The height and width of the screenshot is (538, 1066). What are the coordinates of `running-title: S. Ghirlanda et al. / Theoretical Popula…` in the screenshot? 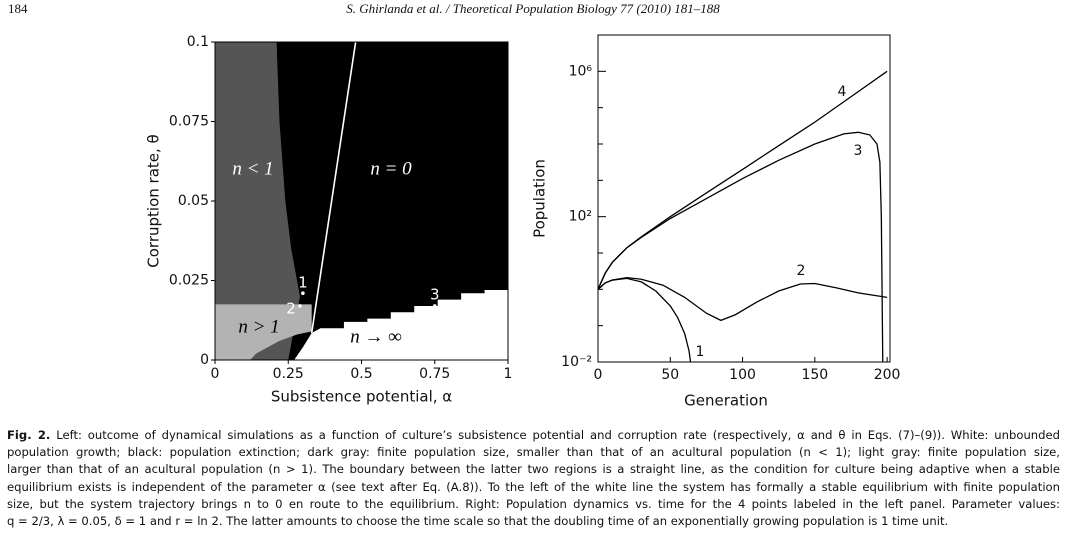 It's located at (533, 8).